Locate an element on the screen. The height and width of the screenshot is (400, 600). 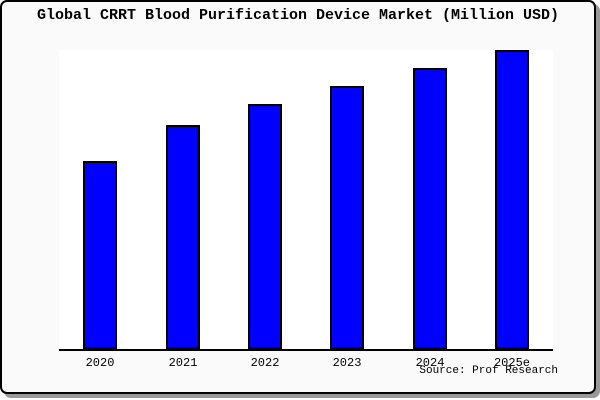
bar-2021 is located at coordinates (183, 237).